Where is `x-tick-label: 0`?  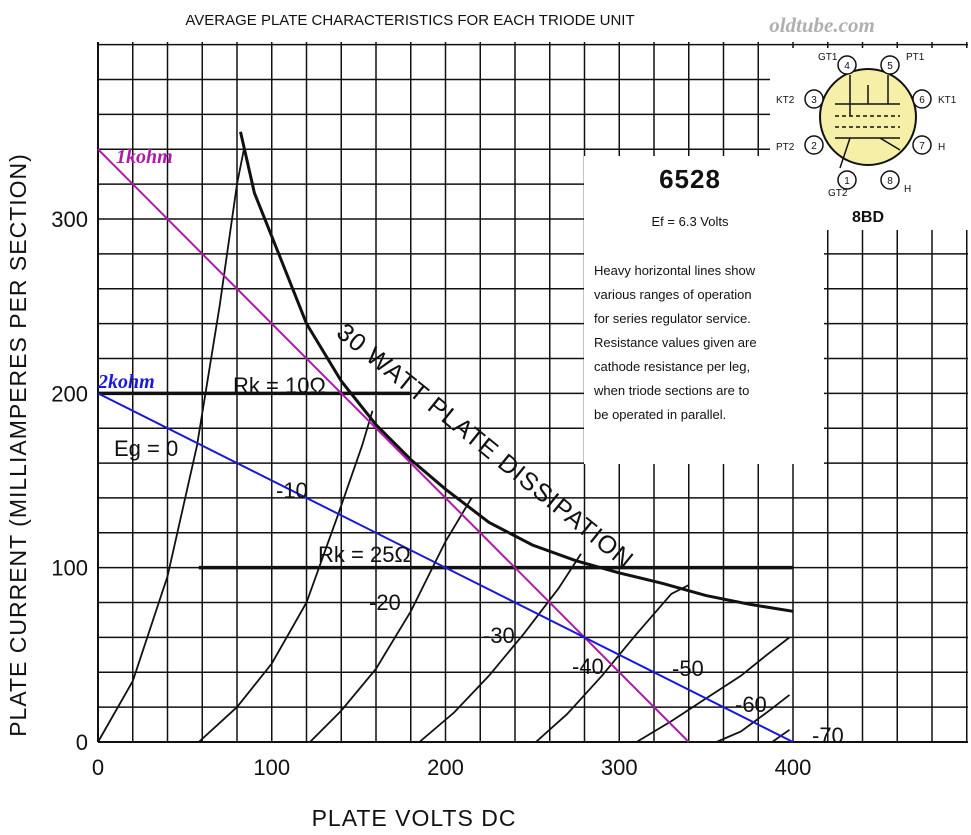 x-tick-label: 0 is located at coordinates (98, 767).